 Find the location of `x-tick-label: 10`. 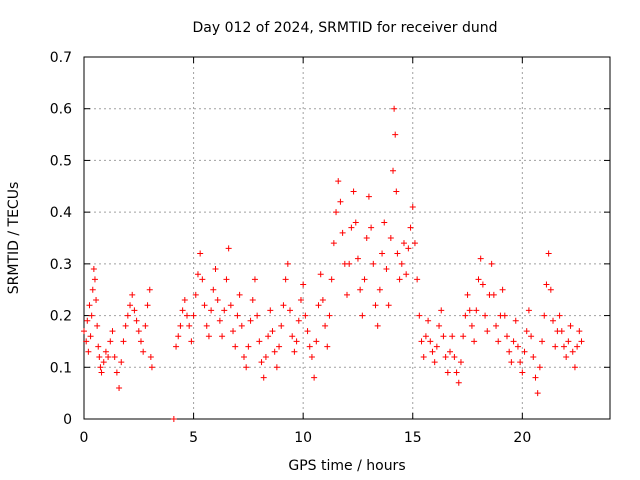

x-tick-label: 10 is located at coordinates (303, 438).